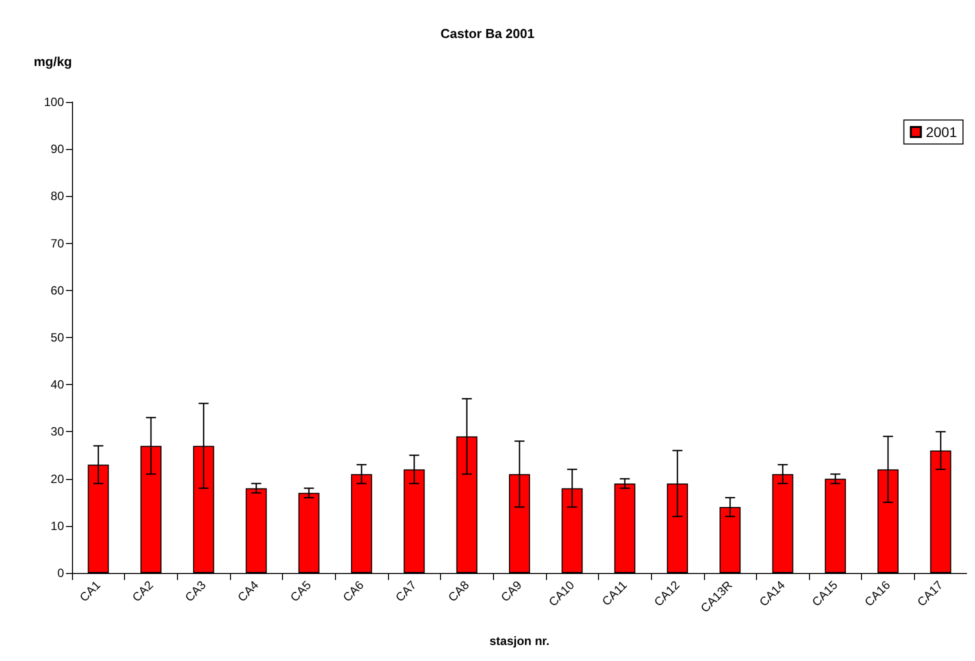 This screenshot has height=661, width=975. I want to click on x-tick-label: CA1, so click(90, 591).